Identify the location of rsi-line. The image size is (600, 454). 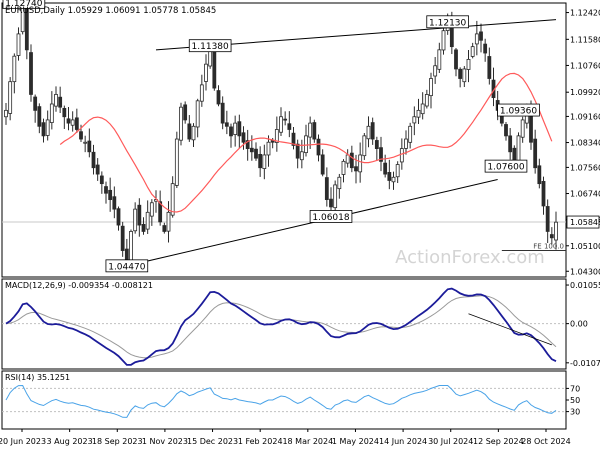
(281, 401).